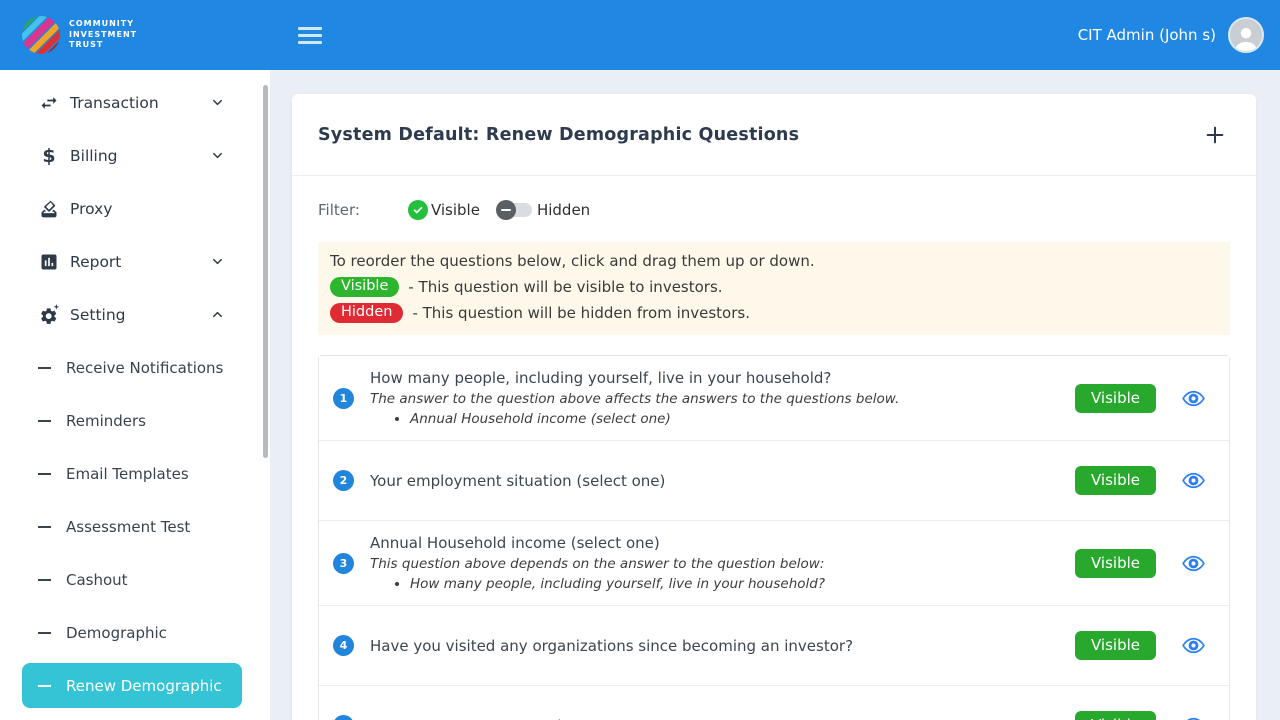 This screenshot has width=1280, height=720. I want to click on brand-logo-icon, so click(41, 35).